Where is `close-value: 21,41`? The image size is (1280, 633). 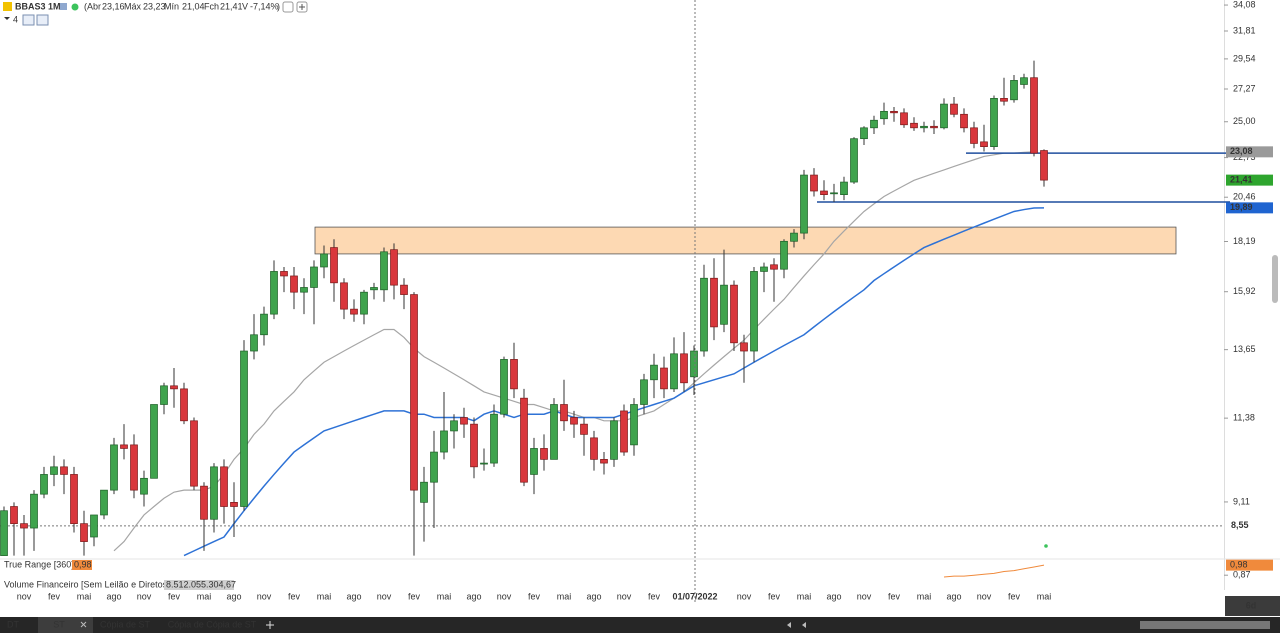
close-value: 21,41 is located at coordinates (231, 6).